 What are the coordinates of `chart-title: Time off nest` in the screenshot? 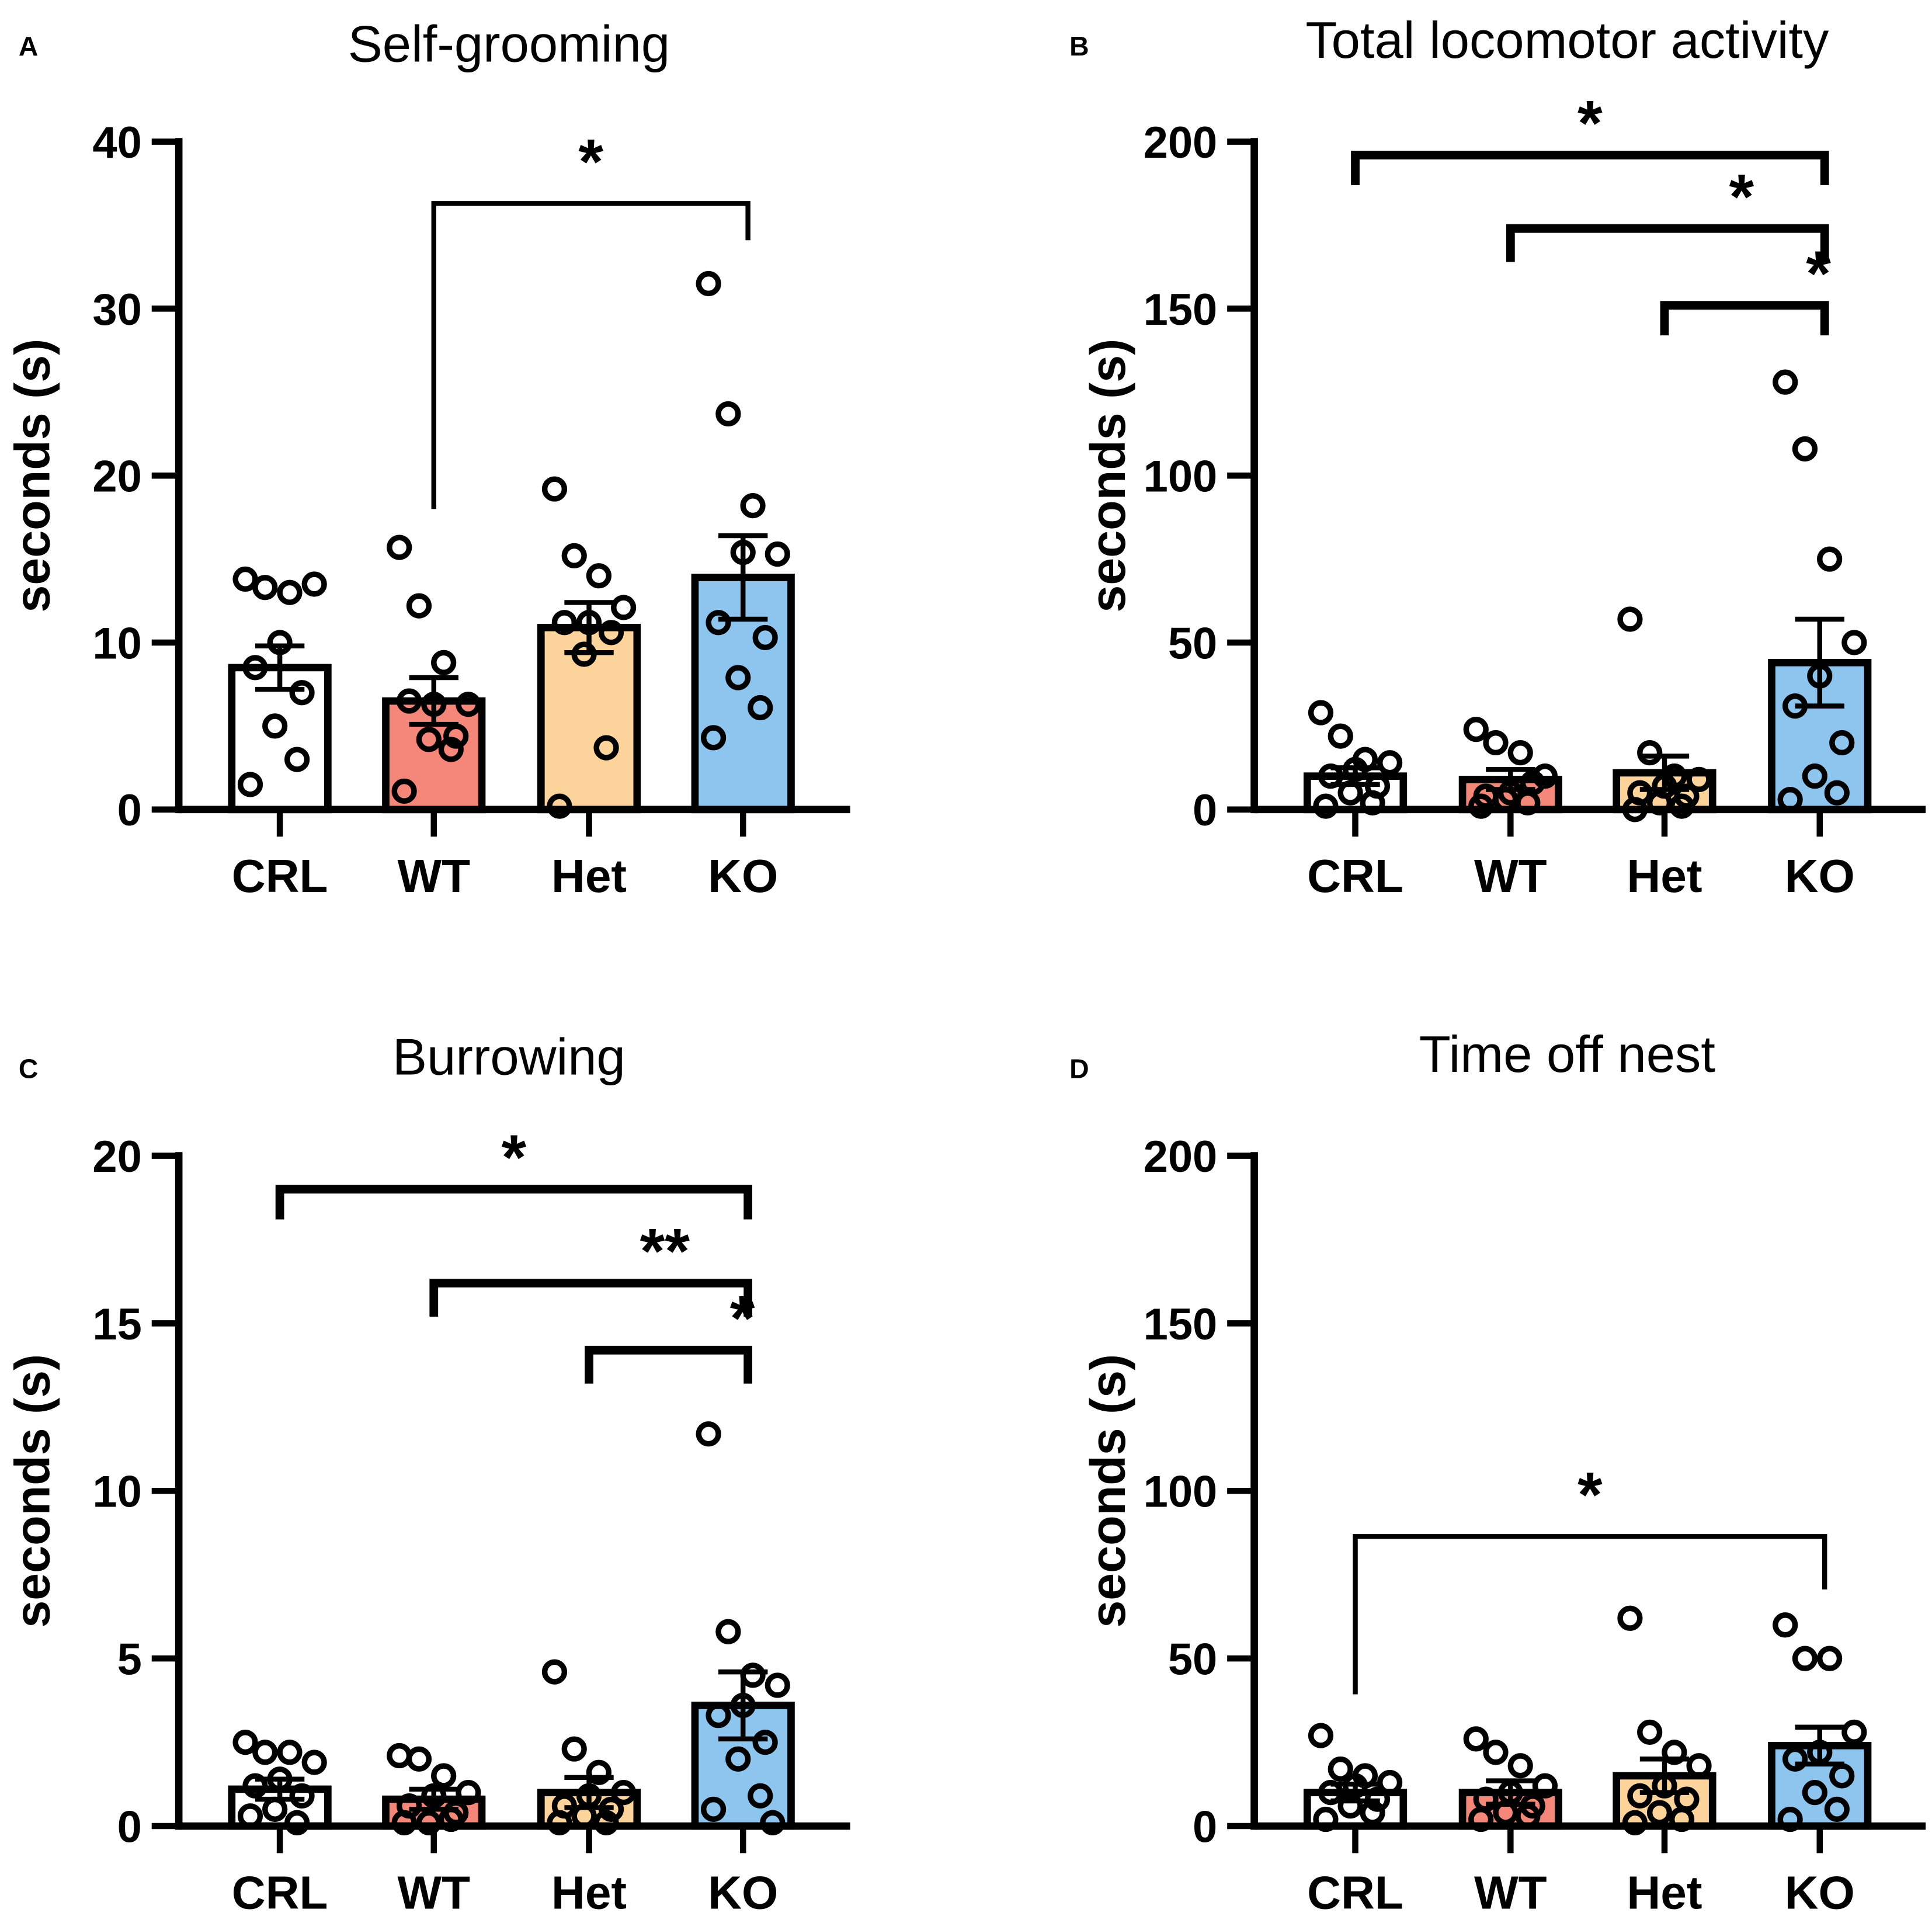 It's located at (1567, 1054).